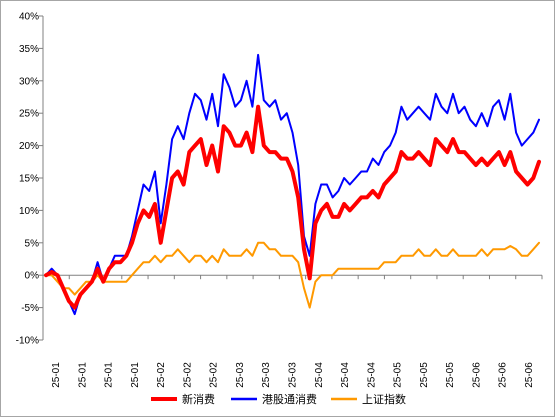 This screenshot has height=418, width=555. Describe the element at coordinates (30, 308) in the screenshot. I see `y-tick-label: -5%` at that location.